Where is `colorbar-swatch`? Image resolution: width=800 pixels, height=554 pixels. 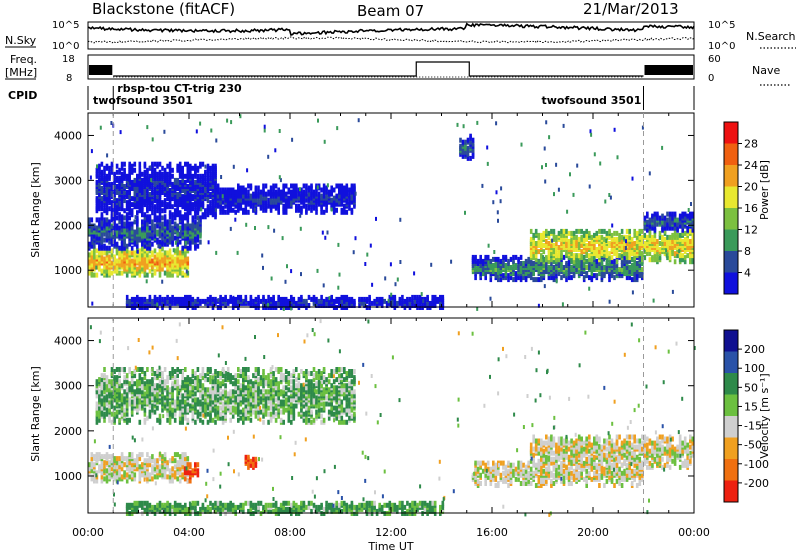 colorbar-swatch is located at coordinates (731, 219).